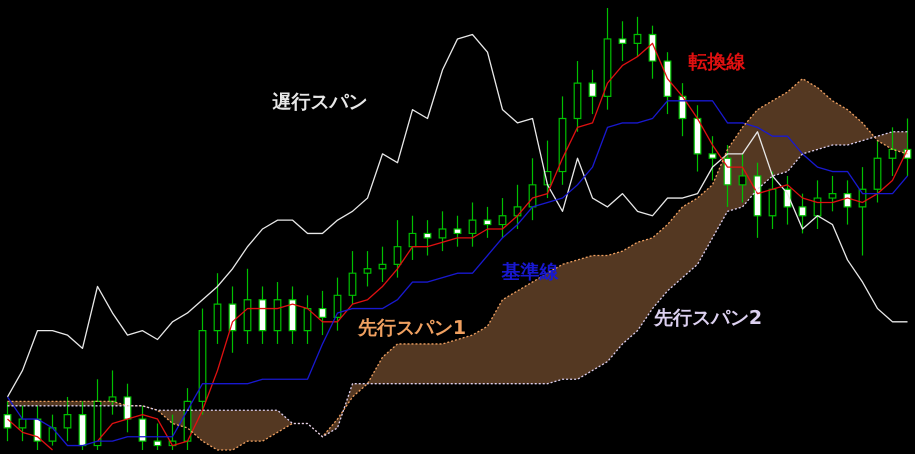  I want to click on series-label: 転換線, so click(717, 62).